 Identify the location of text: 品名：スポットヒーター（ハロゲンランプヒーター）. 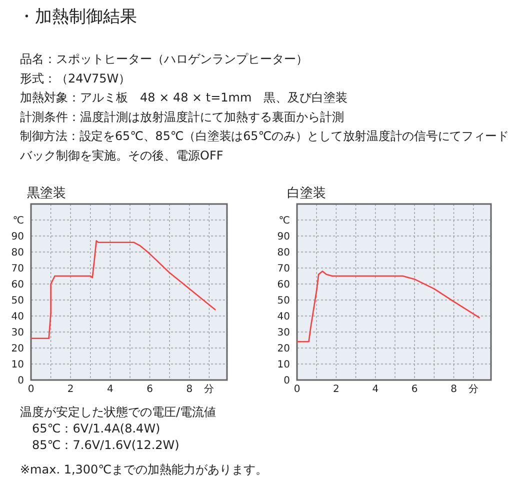
(164, 59).